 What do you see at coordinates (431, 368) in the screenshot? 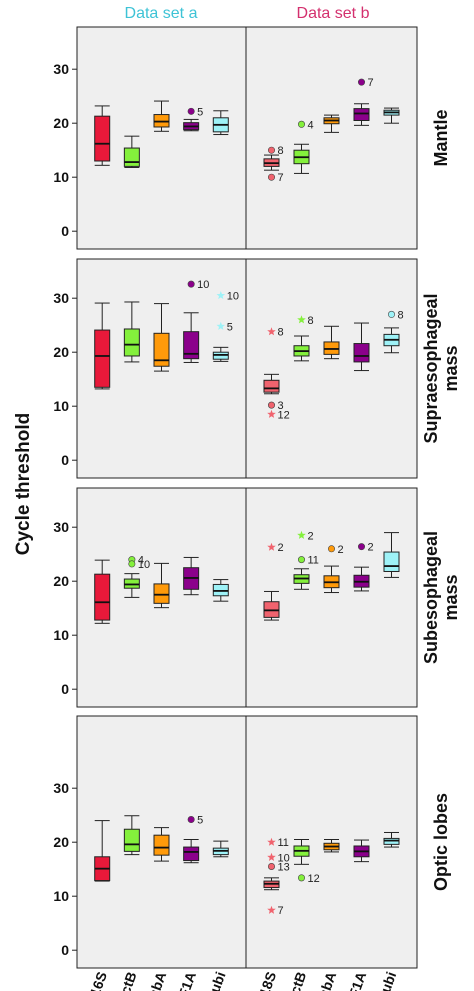
I see `row-label: Supraesophageal` at bounding box center [431, 368].